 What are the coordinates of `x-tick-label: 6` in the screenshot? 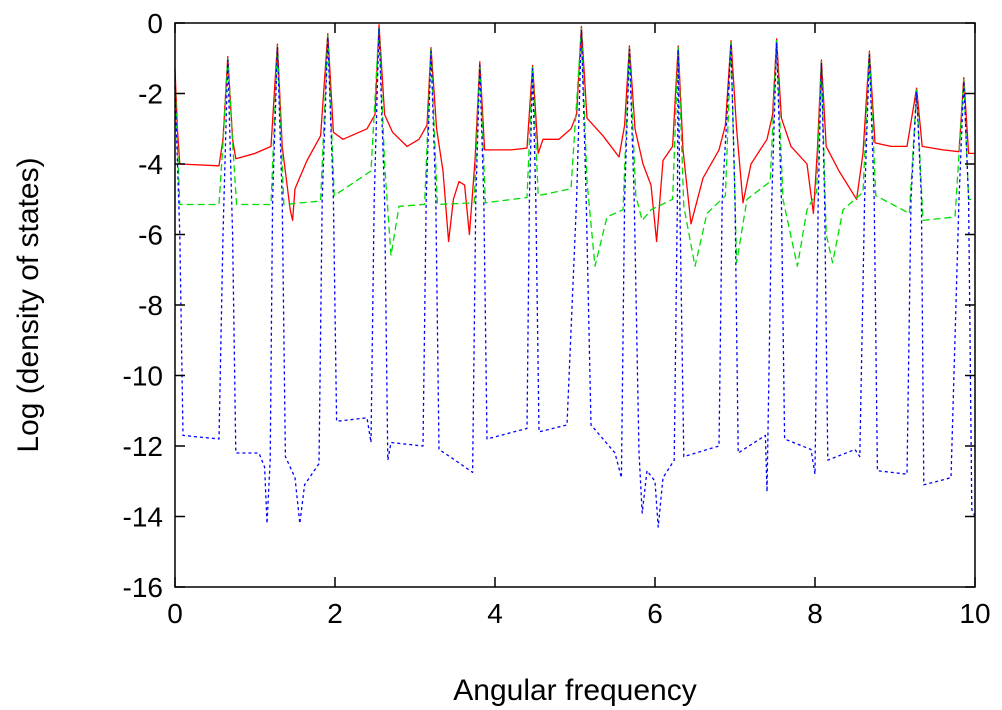 It's located at (655, 613).